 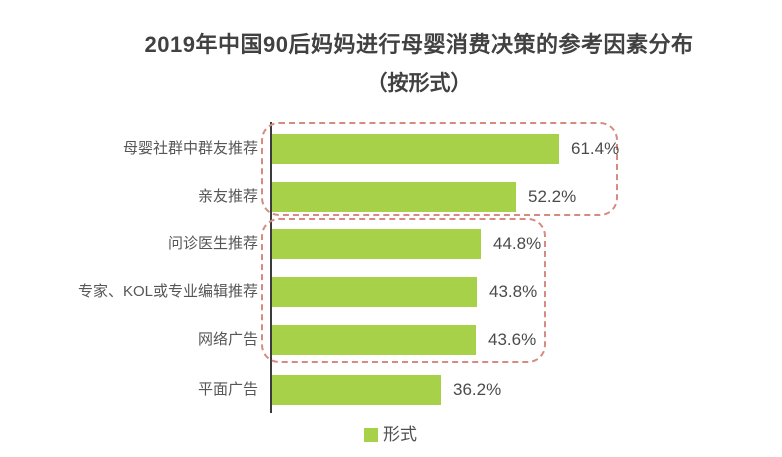 What do you see at coordinates (419, 64) in the screenshot?
I see `chart-title: 2019年中国90后妈妈进行母婴消费决策的参考因素分布 （按形式）` at bounding box center [419, 64].